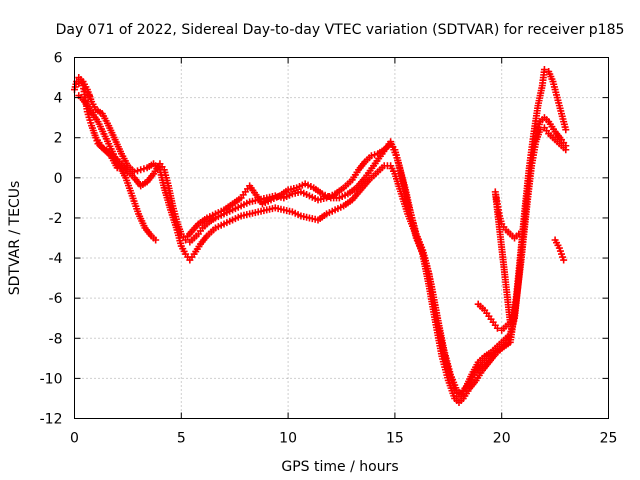 The image size is (640, 480). What do you see at coordinates (502, 439) in the screenshot?
I see `x-tick-label: 20` at bounding box center [502, 439].